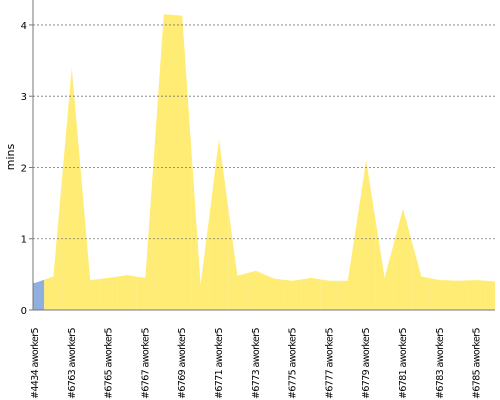 This screenshot has height=400, width=500. Describe the element at coordinates (24, 97) in the screenshot. I see `y-tick-label: 3` at that location.